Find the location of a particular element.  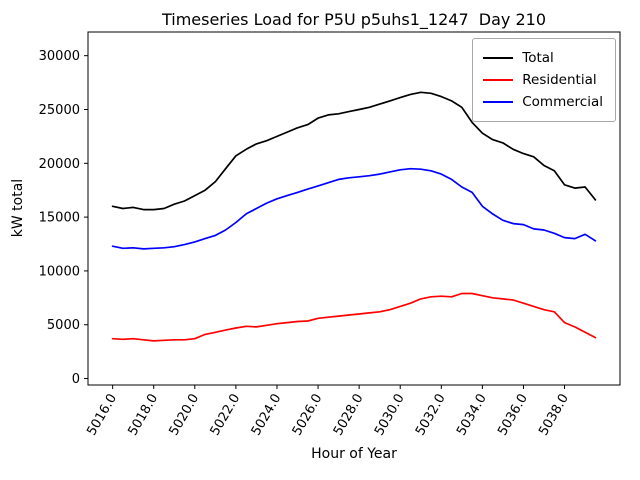

svg-text: 20000 is located at coordinates (59, 164).